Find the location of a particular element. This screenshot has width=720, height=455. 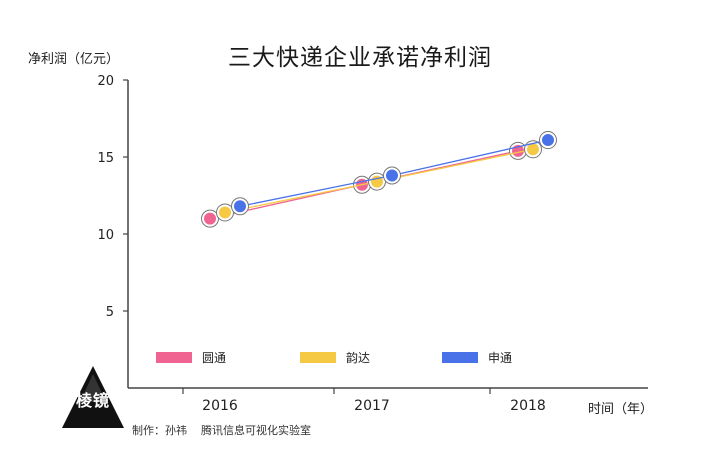

y-tick-label: 20 is located at coordinates (105, 81).